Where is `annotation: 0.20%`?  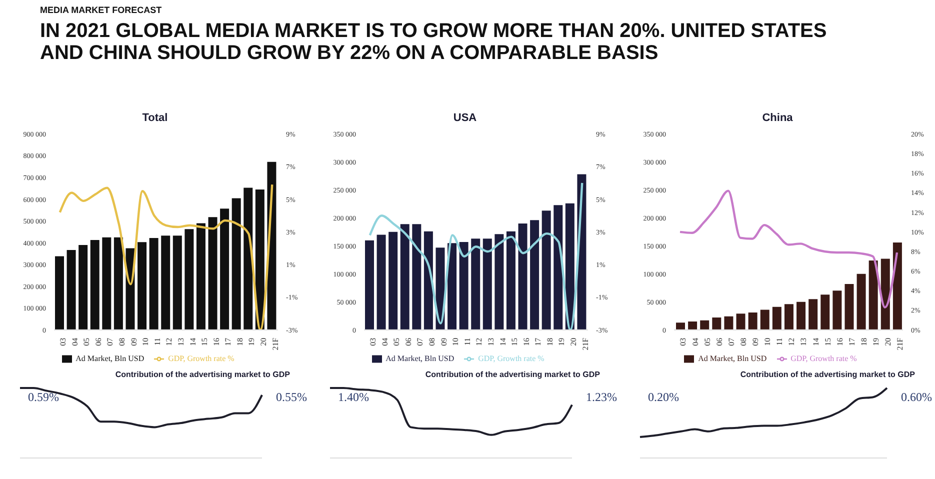
annotation: 0.20% is located at coordinates (663, 397).